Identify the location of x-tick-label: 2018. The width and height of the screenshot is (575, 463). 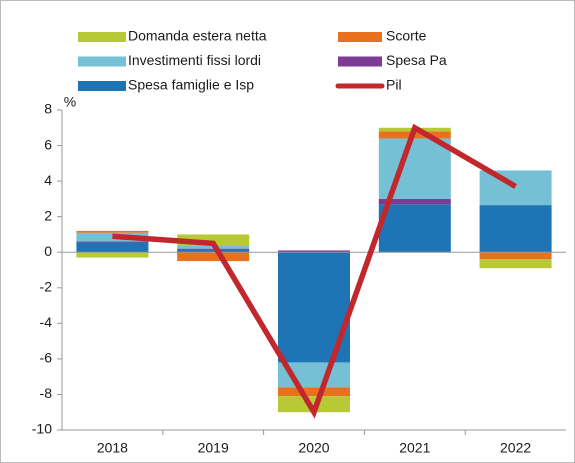
(112, 448).